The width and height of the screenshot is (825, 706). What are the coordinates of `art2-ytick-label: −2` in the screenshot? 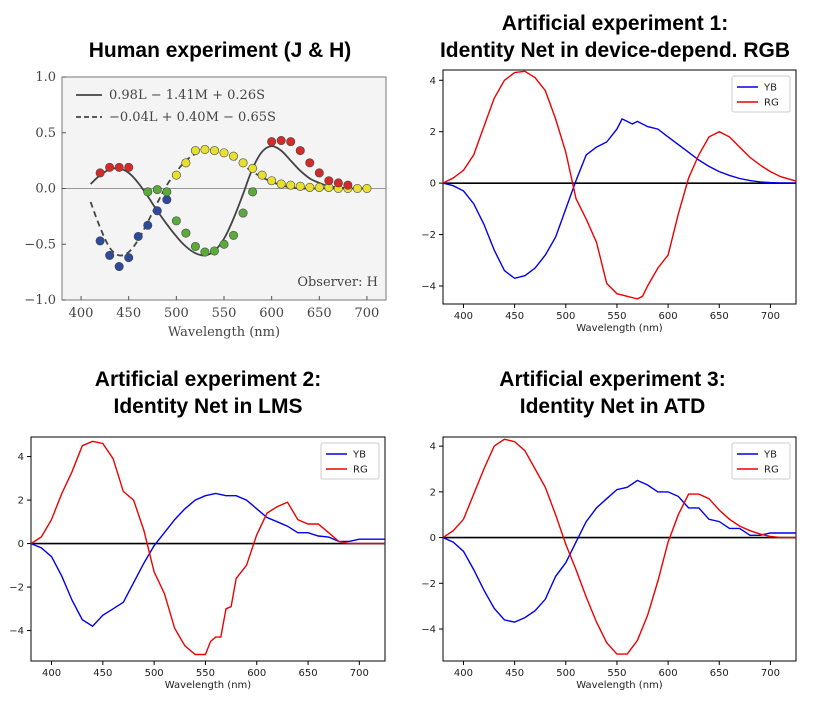 It's located at (16, 588).